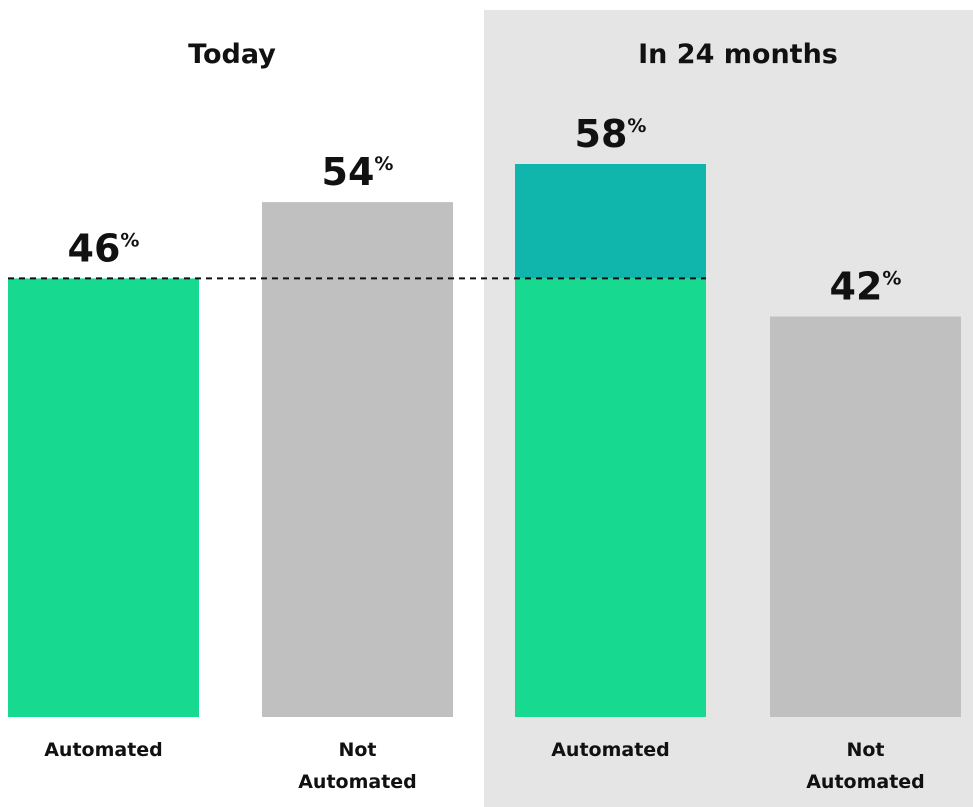 The image size is (973, 807). I want to click on in-24-months-not-automated-bar, so click(865, 516).